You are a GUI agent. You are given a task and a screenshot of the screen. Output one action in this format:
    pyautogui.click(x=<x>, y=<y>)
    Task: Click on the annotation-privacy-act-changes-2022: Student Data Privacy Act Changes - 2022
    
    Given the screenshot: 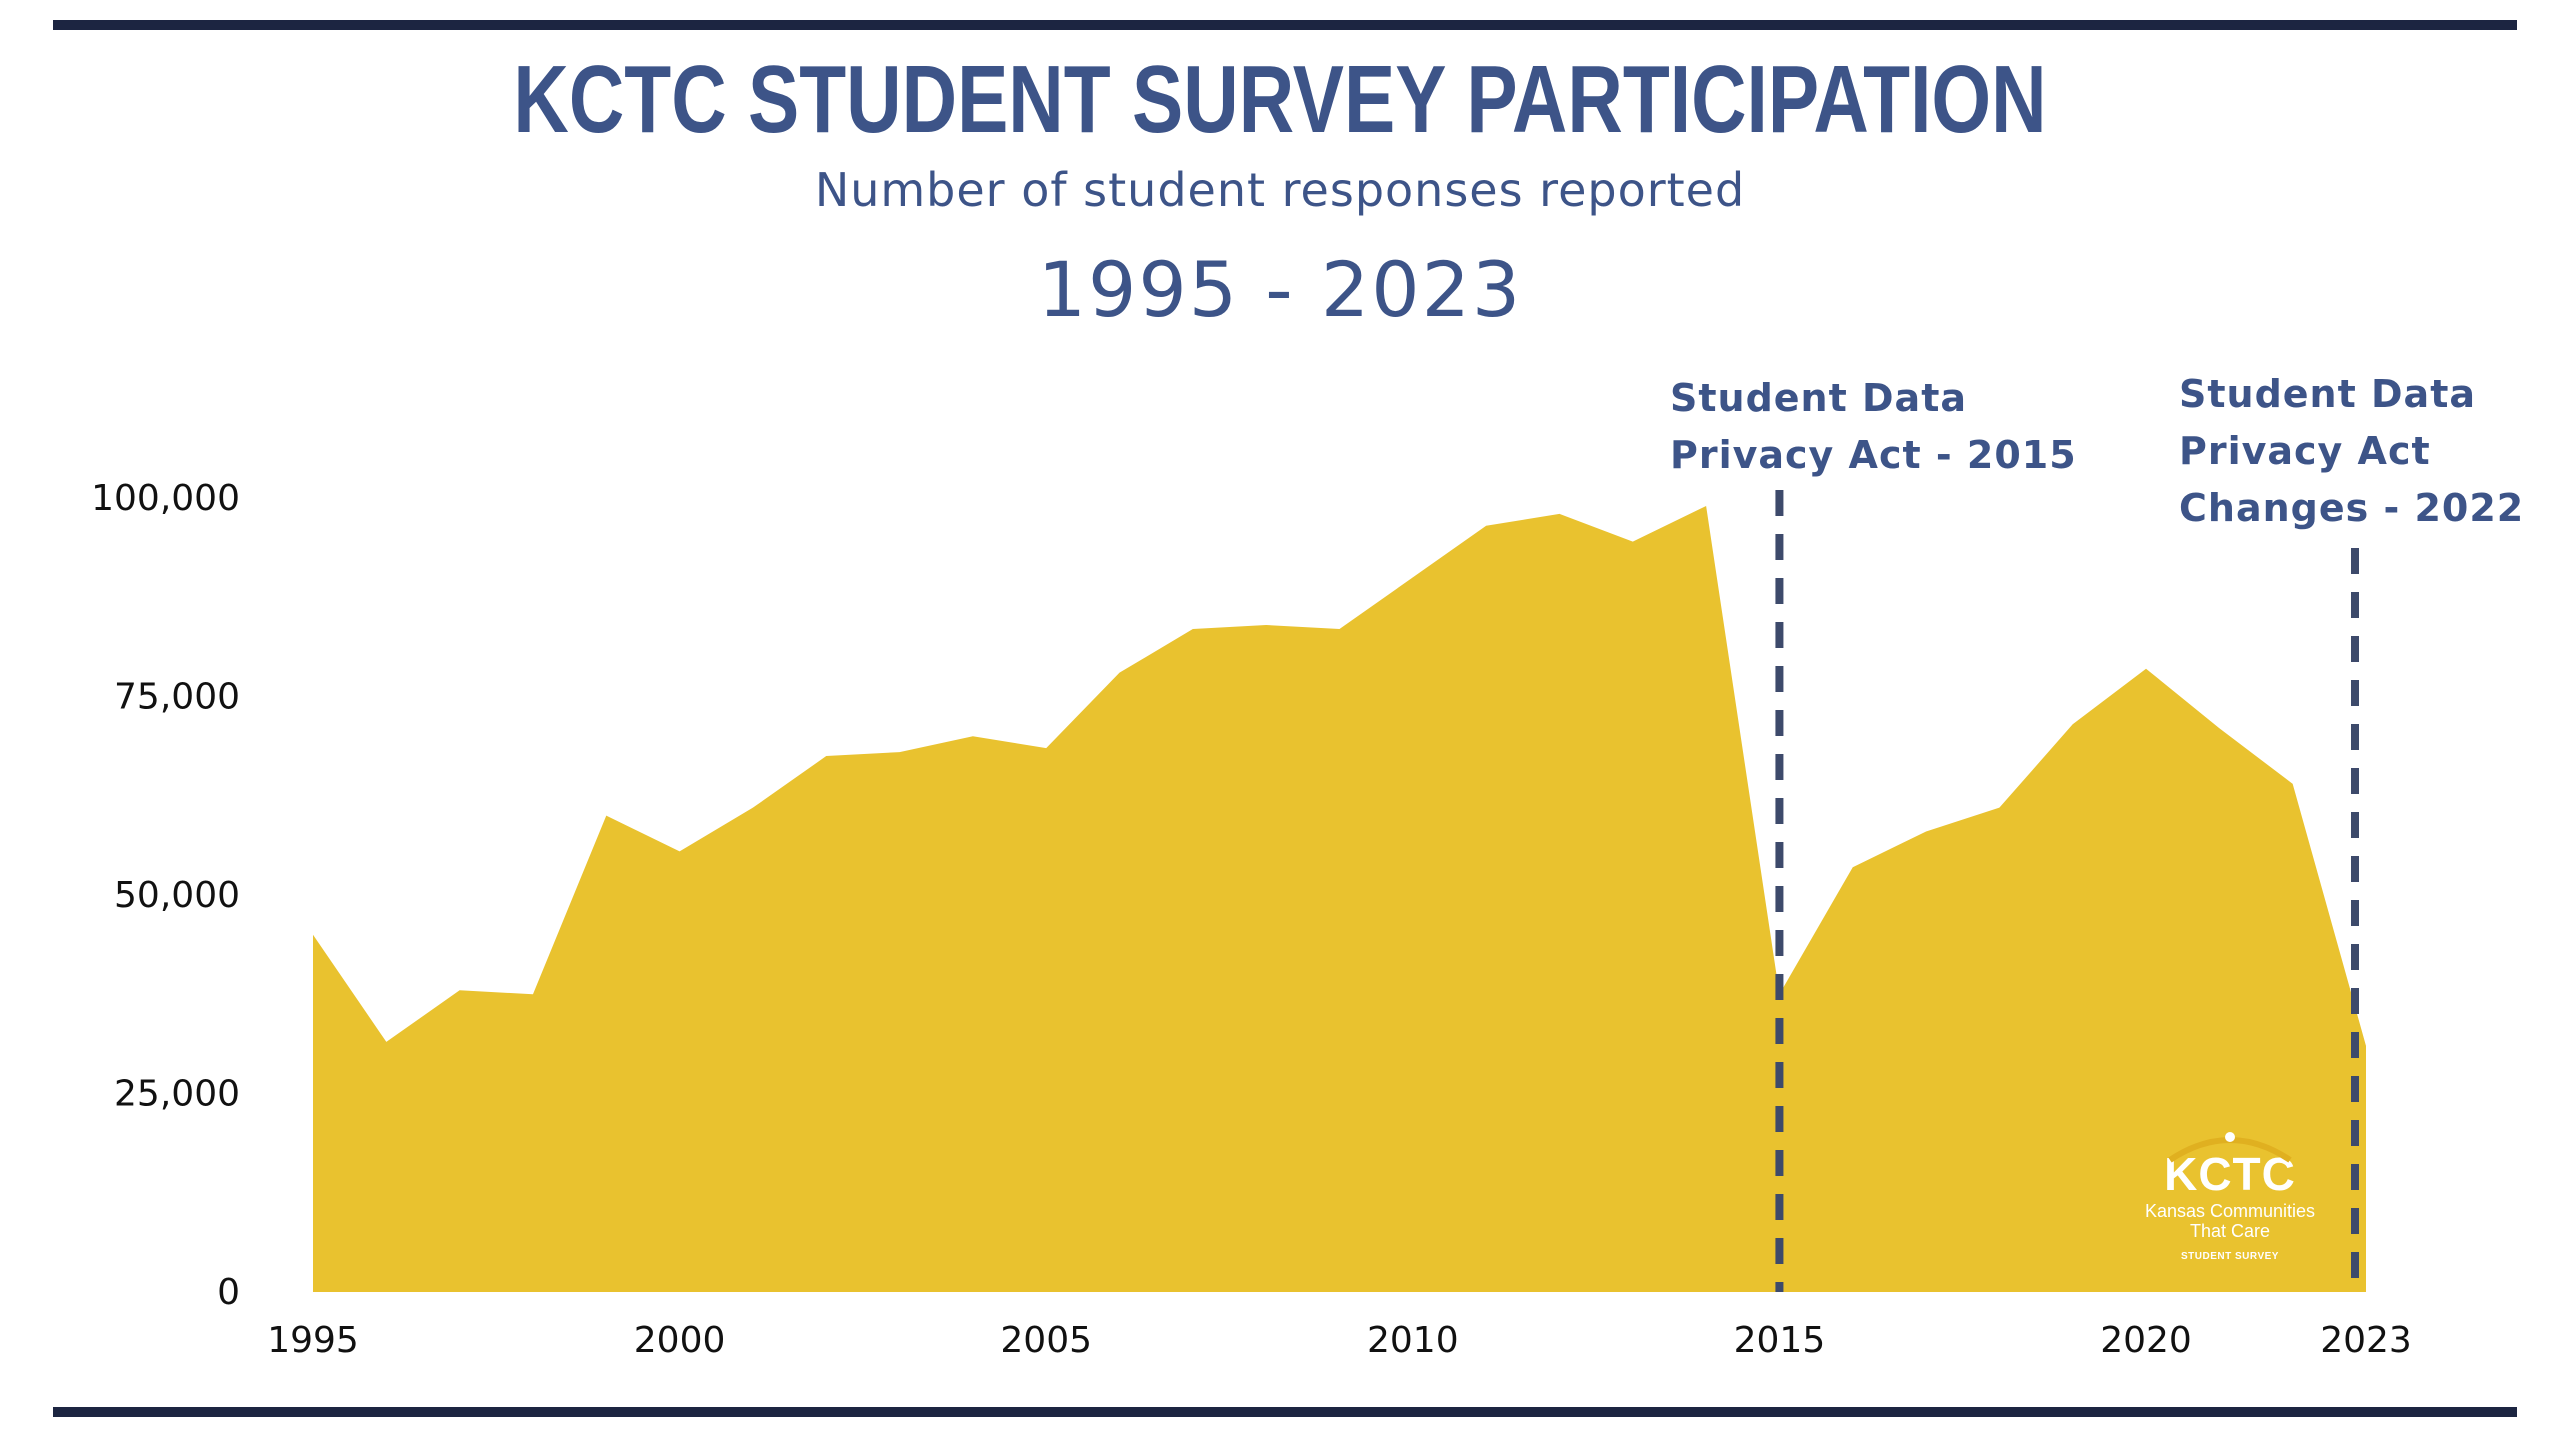 What is the action you would take?
    pyautogui.click(x=2351, y=451)
    